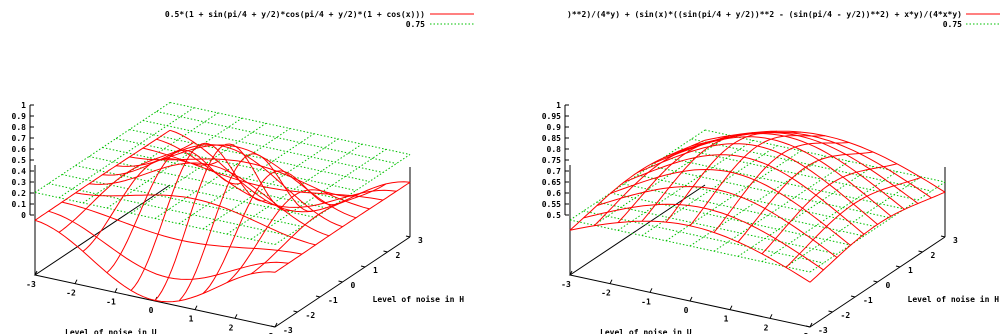  What do you see at coordinates (19, 127) in the screenshot?
I see `z-tick-label: 0.8` at bounding box center [19, 127].